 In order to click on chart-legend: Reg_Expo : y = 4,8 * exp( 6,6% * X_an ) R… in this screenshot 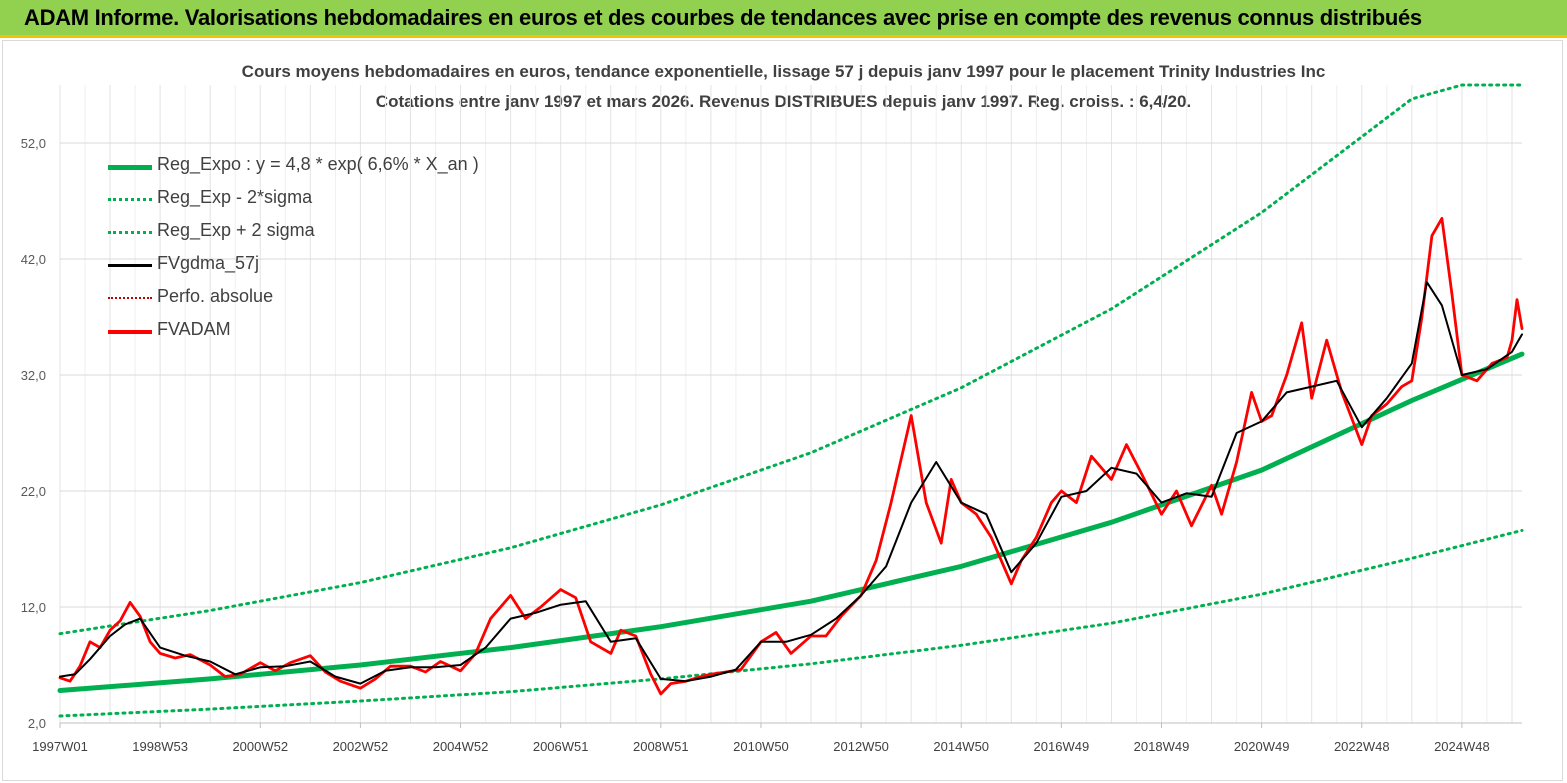, I will do `click(318, 253)`.